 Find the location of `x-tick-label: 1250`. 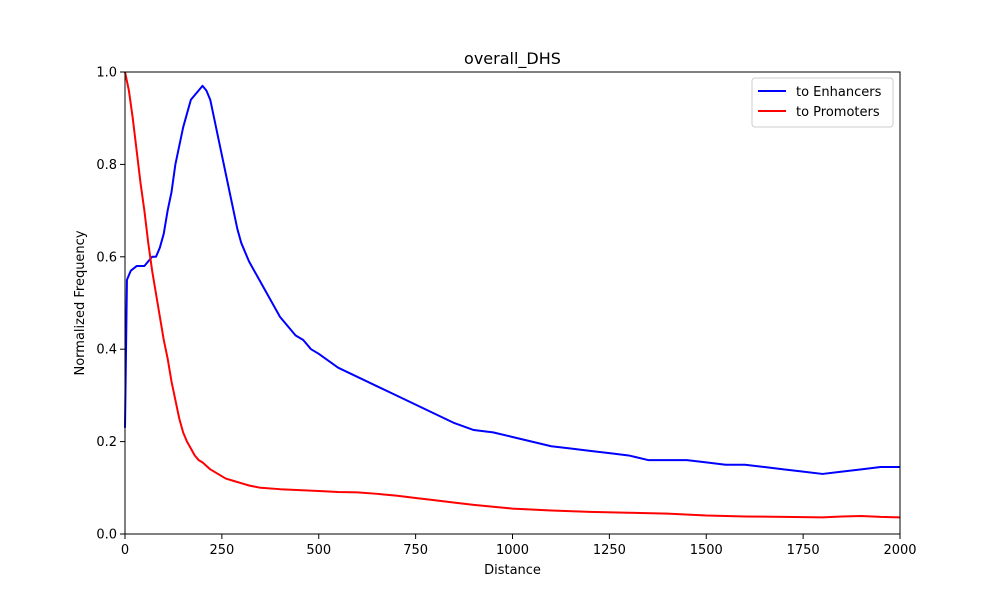

x-tick-label: 1250 is located at coordinates (609, 550).